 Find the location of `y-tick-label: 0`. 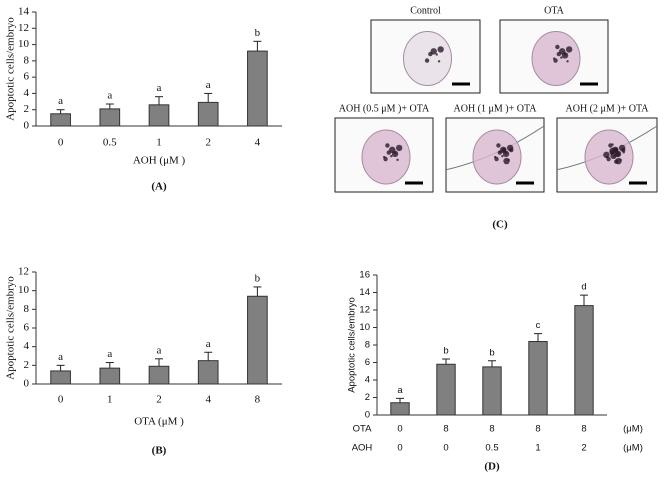

y-tick-label: 0 is located at coordinates (27, 126).